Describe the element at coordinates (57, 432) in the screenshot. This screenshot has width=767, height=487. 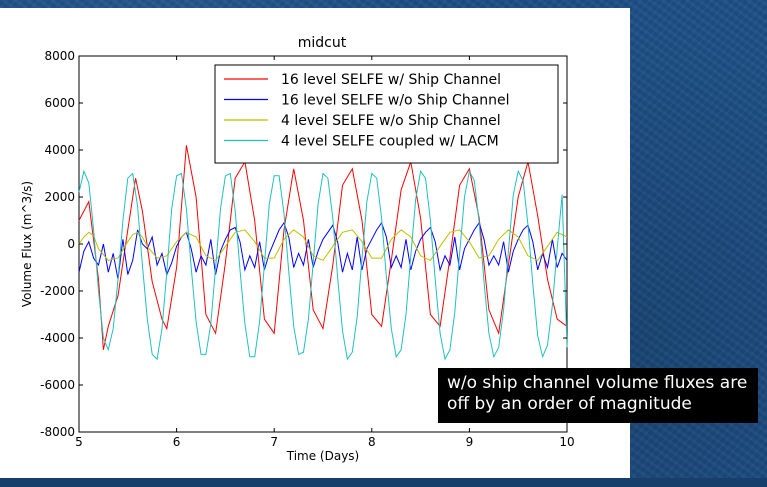
I see `y-tick-label: -8000` at that location.